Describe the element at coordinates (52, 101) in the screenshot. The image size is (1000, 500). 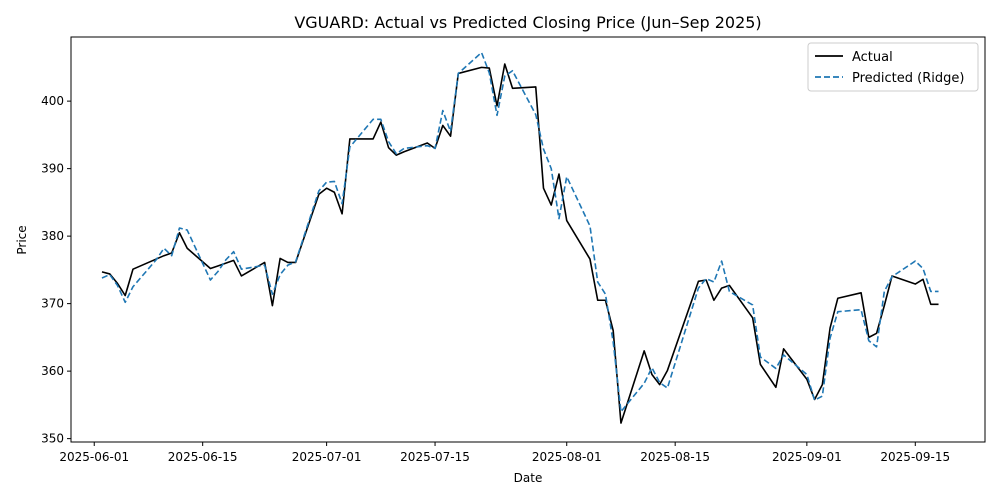
I see `y-tick-label: 400` at that location.